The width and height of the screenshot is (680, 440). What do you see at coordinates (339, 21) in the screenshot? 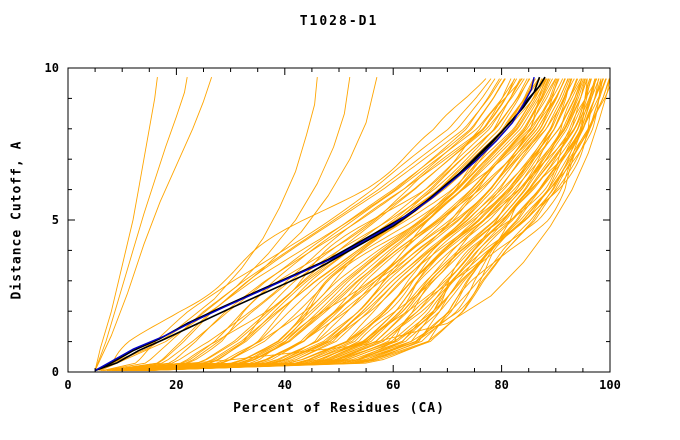
I see `chart-title: T1028-D1` at bounding box center [339, 21].